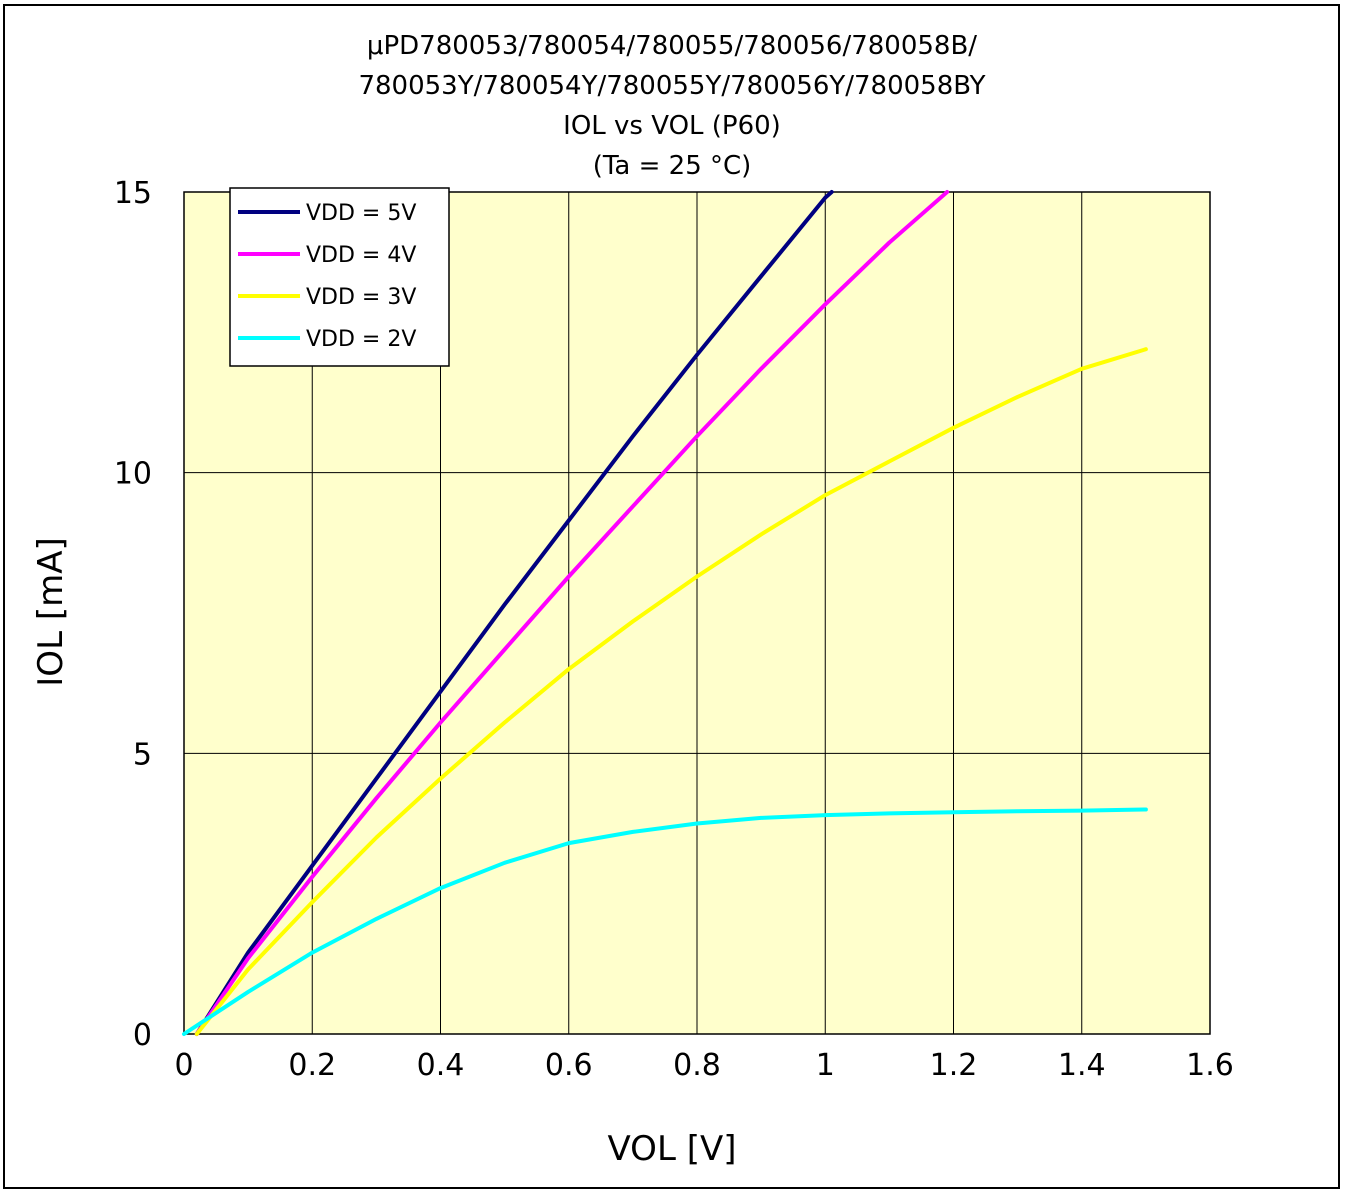  I want to click on y-tick-labels: 0 5 10 15, so click(133, 614).